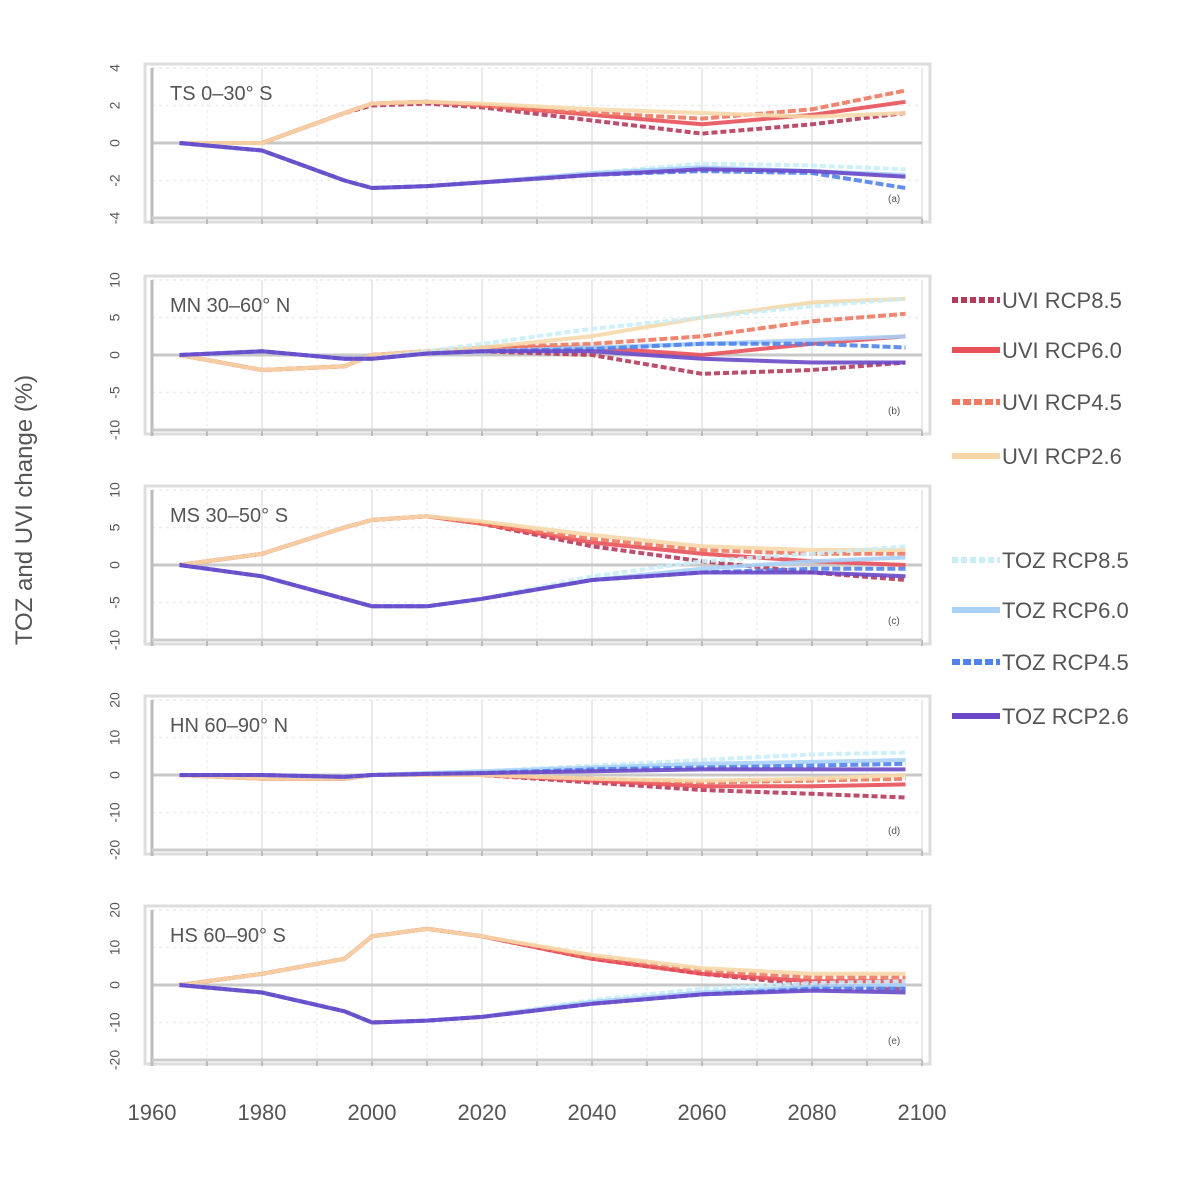 This screenshot has width=1177, height=1177. What do you see at coordinates (1062, 300) in the screenshot?
I see `legend-label: UVI RCP8.5` at bounding box center [1062, 300].